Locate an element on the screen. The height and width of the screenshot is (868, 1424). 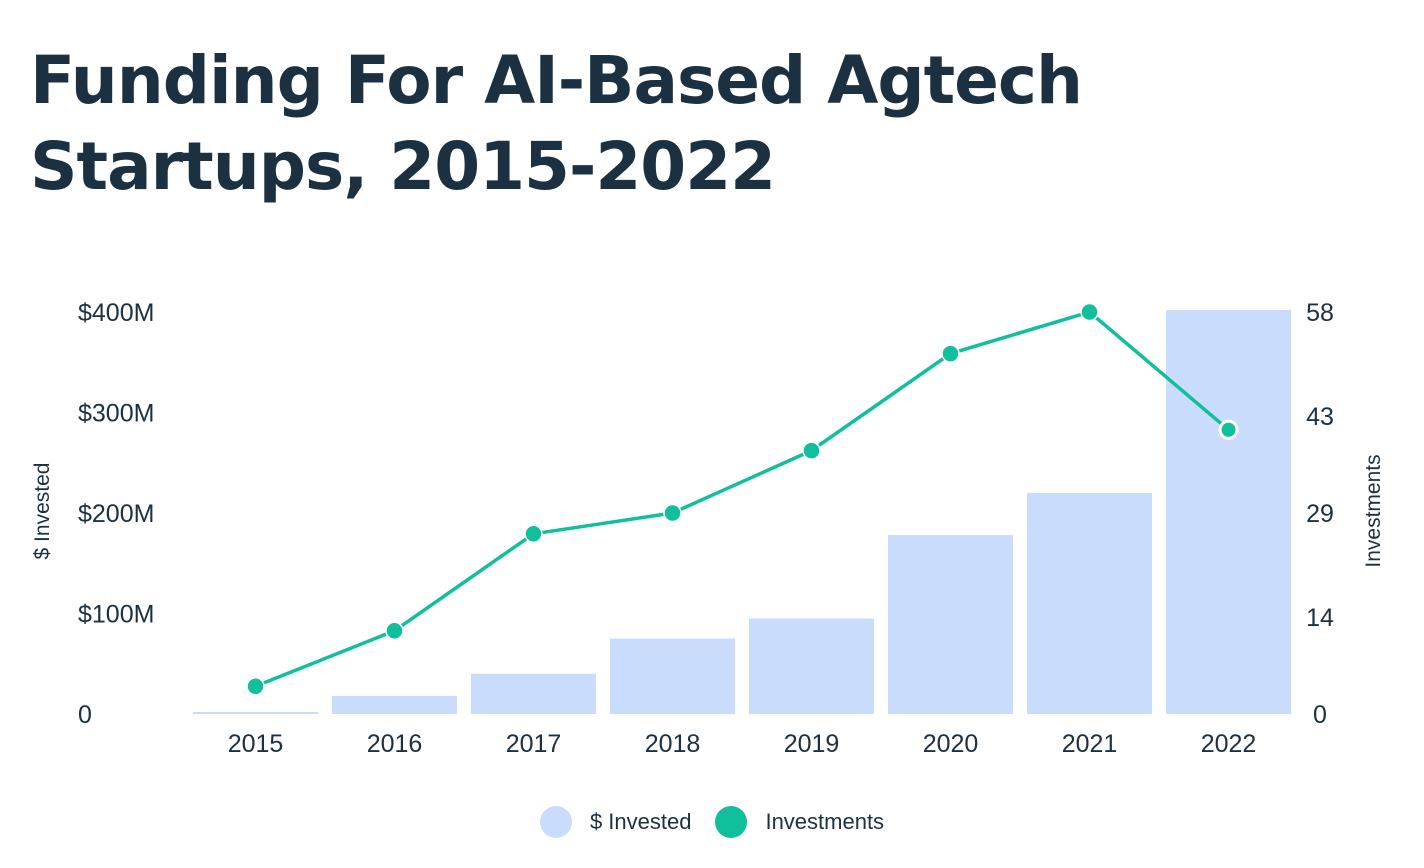
legend-swatch-invested is located at coordinates (555, 822).